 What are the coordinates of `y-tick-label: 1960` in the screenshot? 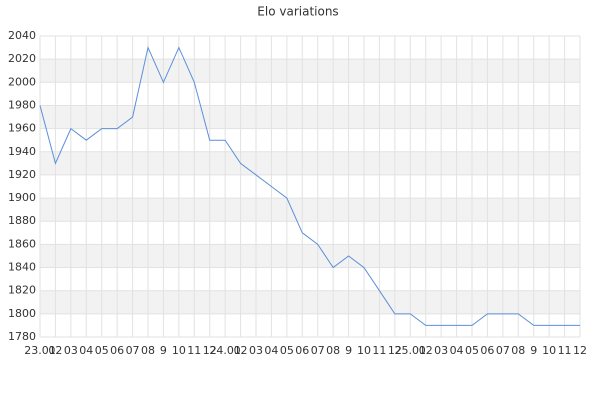 It's located at (22, 128).